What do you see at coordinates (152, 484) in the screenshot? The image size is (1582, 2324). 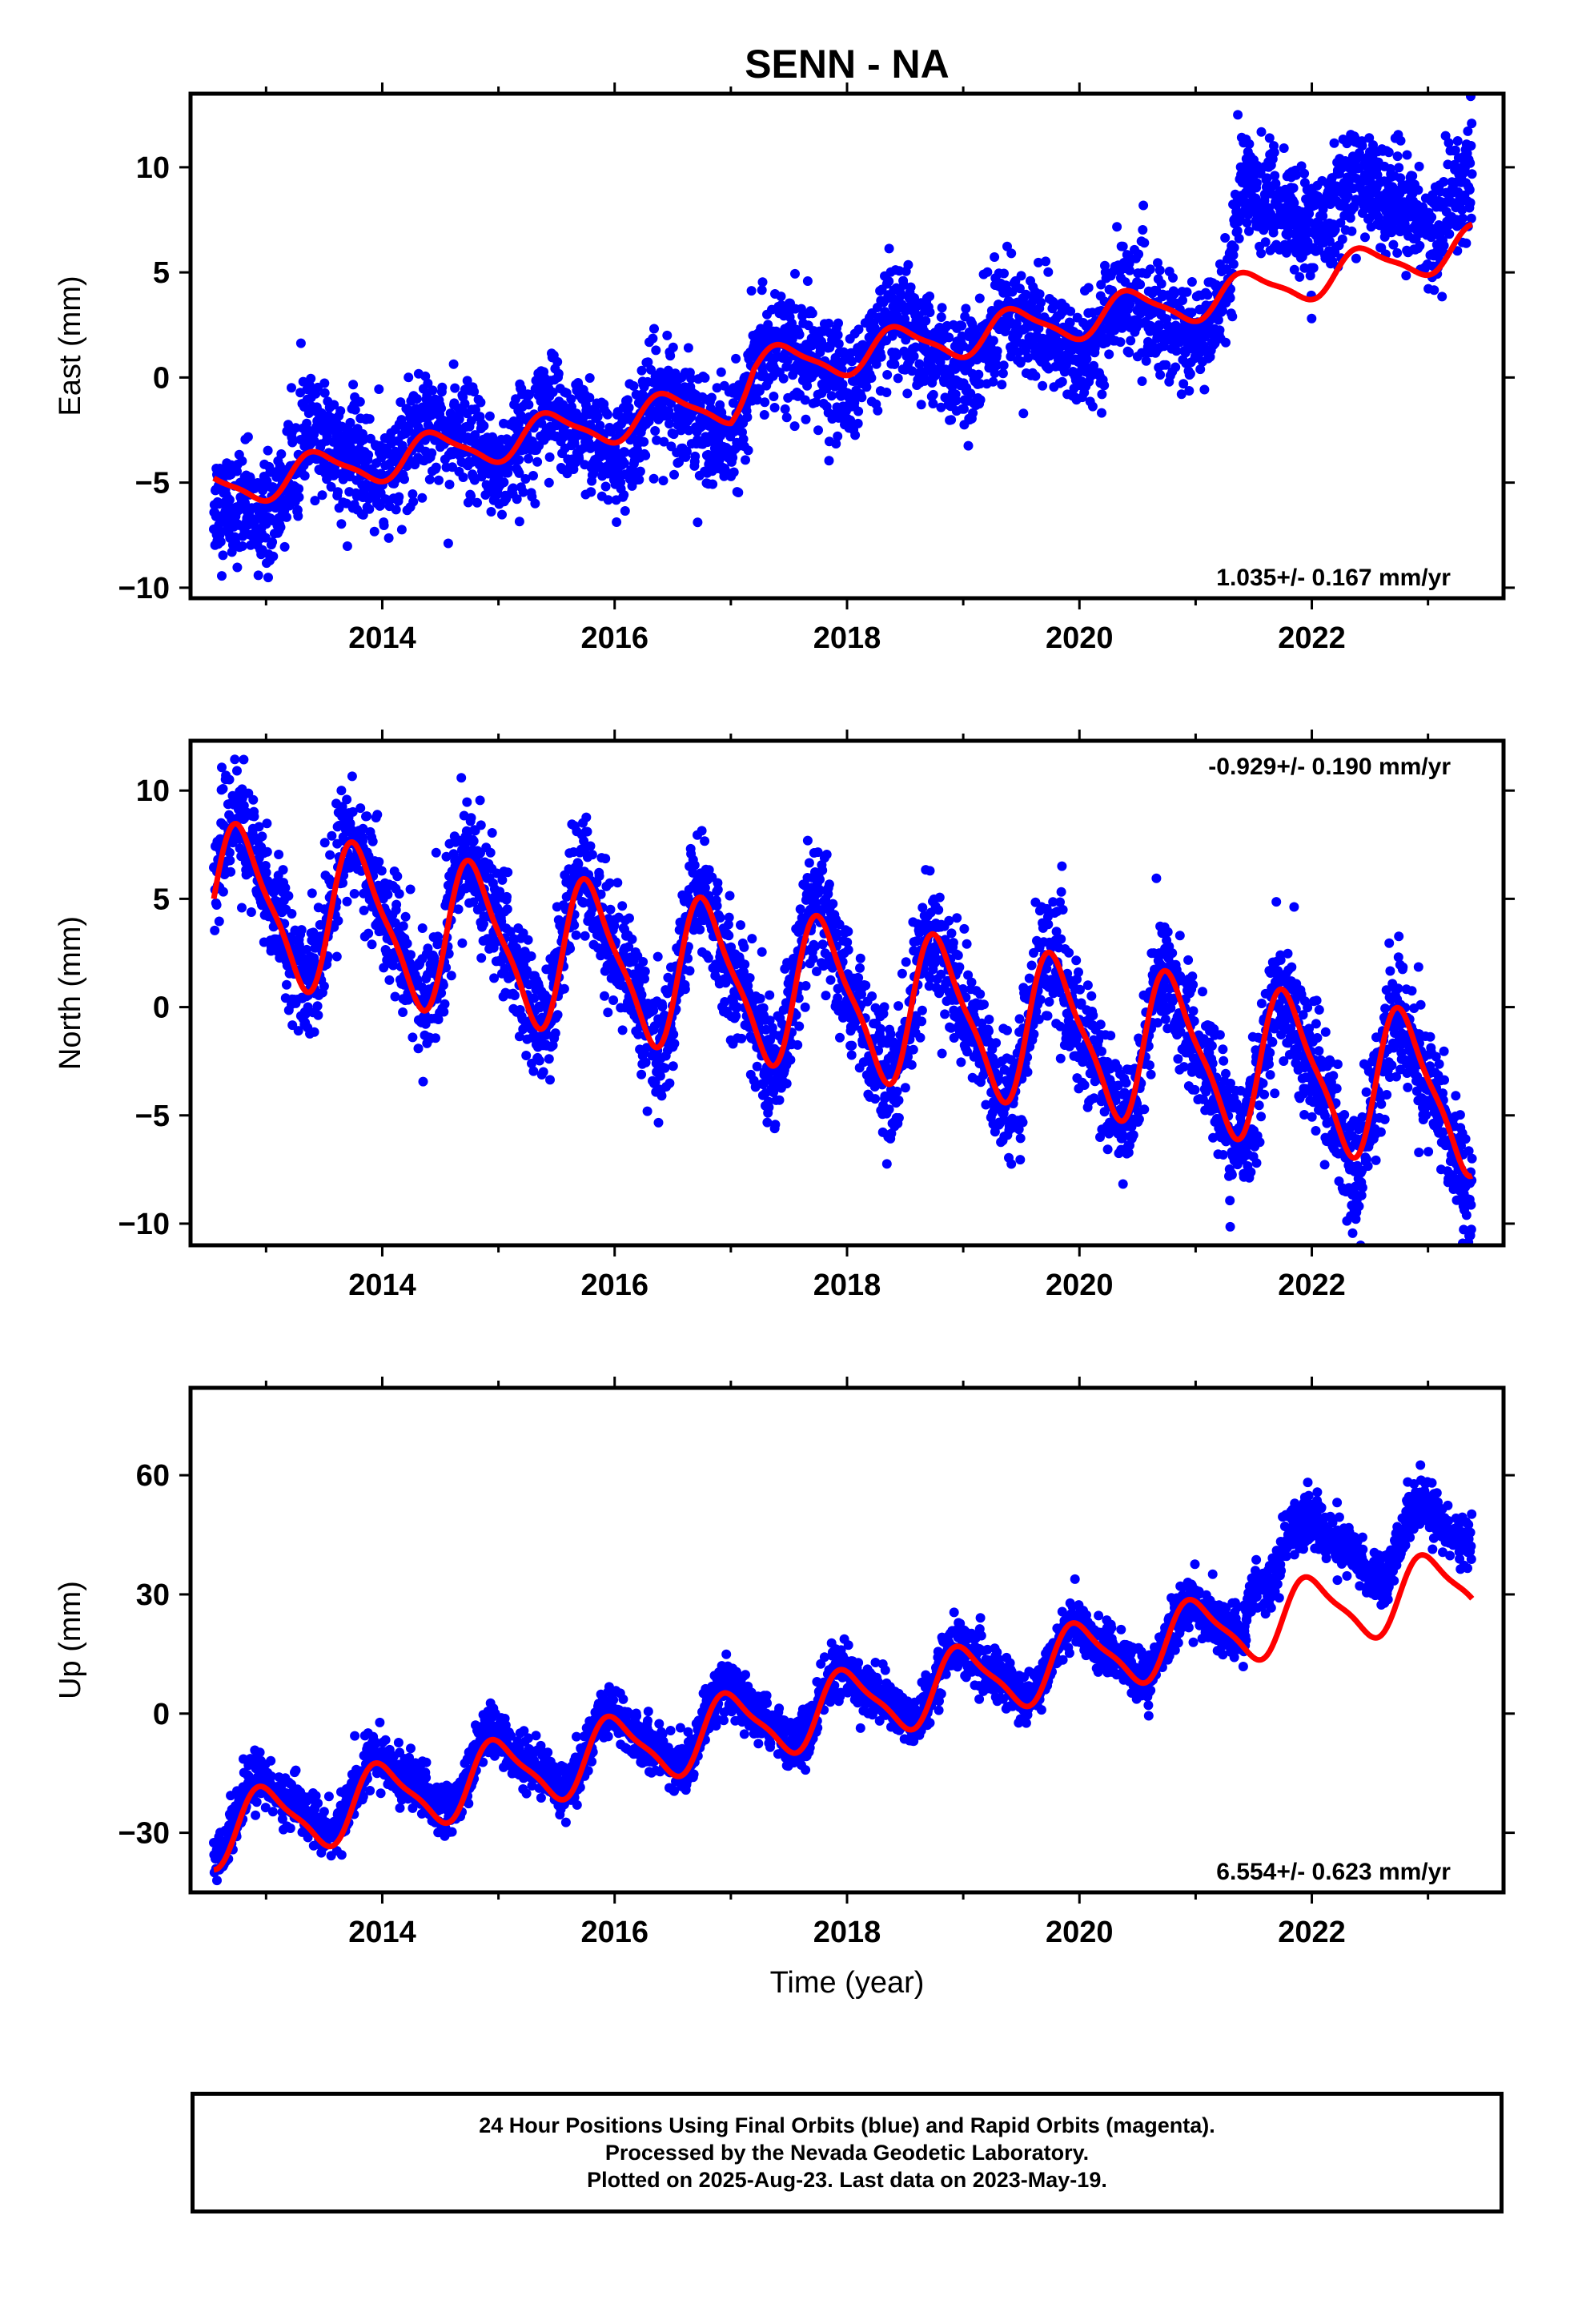 I see `y-tick-label: −5` at bounding box center [152, 484].